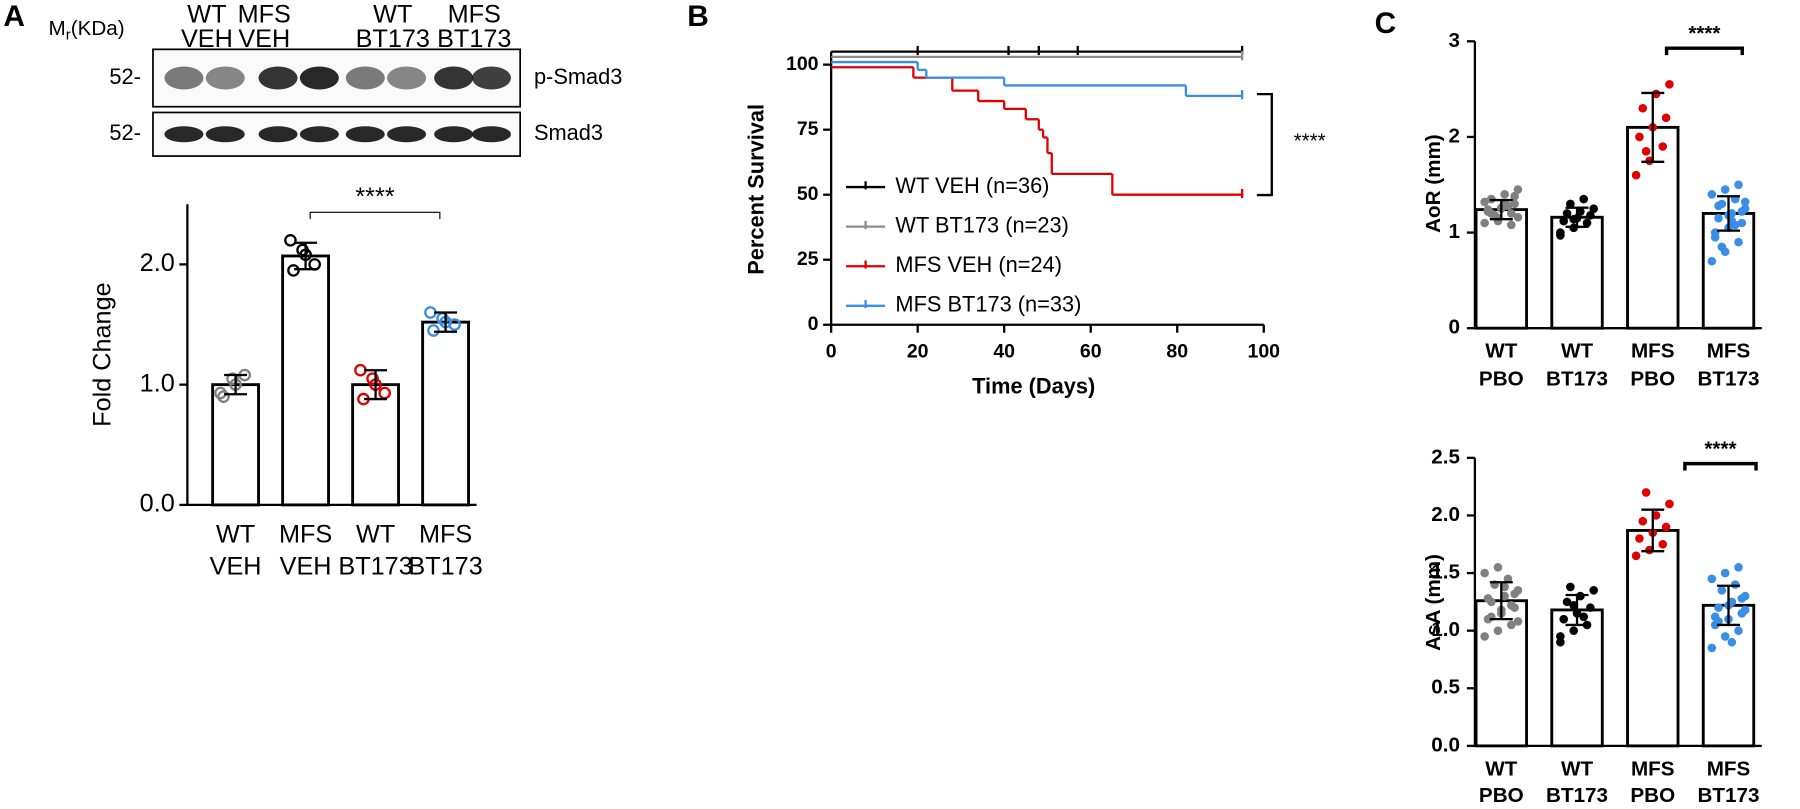 The width and height of the screenshot is (1800, 809). Describe the element at coordinates (1729, 378) in the screenshot. I see `x-tick-label: BT173` at that location.